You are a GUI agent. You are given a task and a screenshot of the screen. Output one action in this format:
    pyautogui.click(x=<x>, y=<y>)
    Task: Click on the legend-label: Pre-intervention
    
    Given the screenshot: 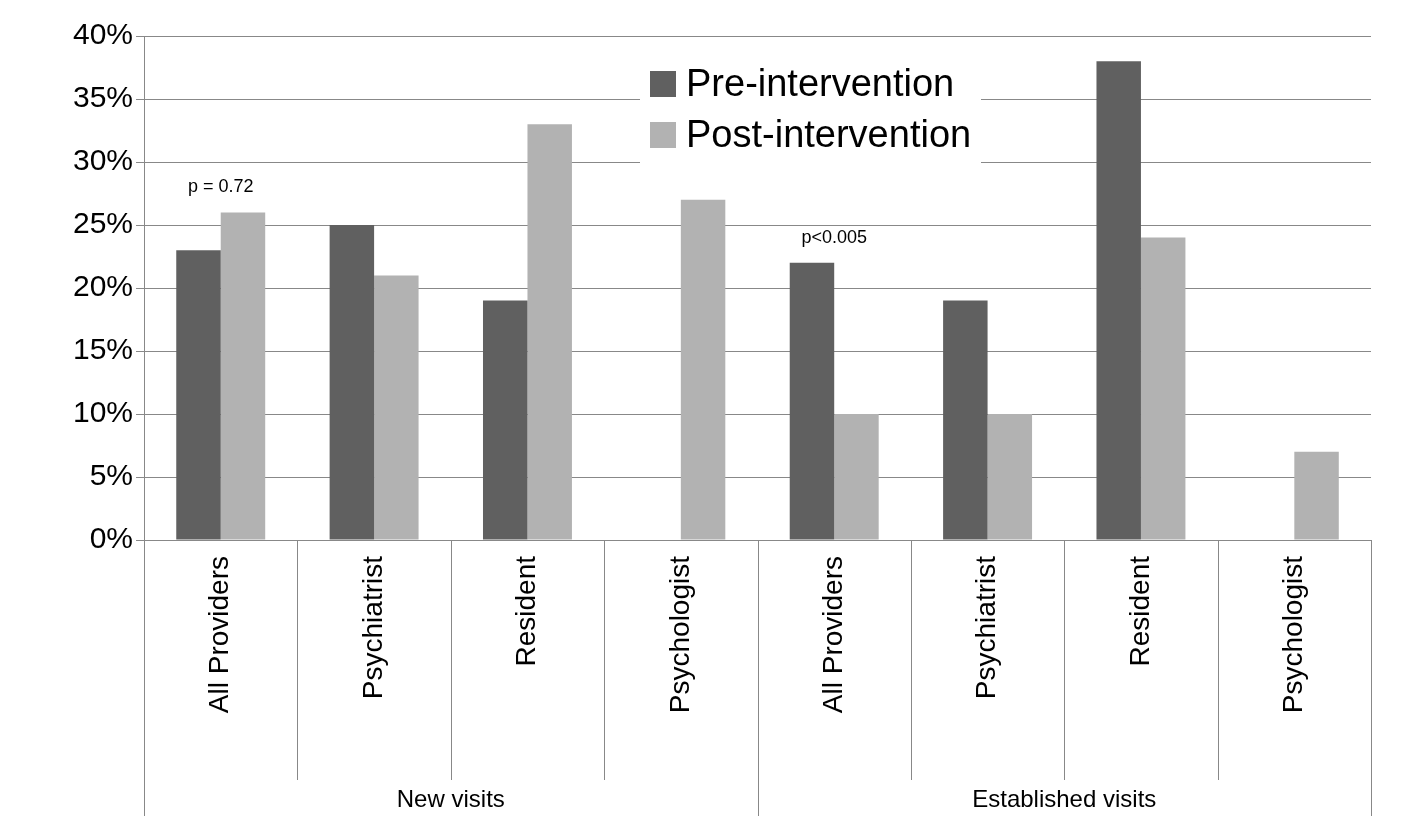 What is the action you would take?
    pyautogui.click(x=820, y=83)
    